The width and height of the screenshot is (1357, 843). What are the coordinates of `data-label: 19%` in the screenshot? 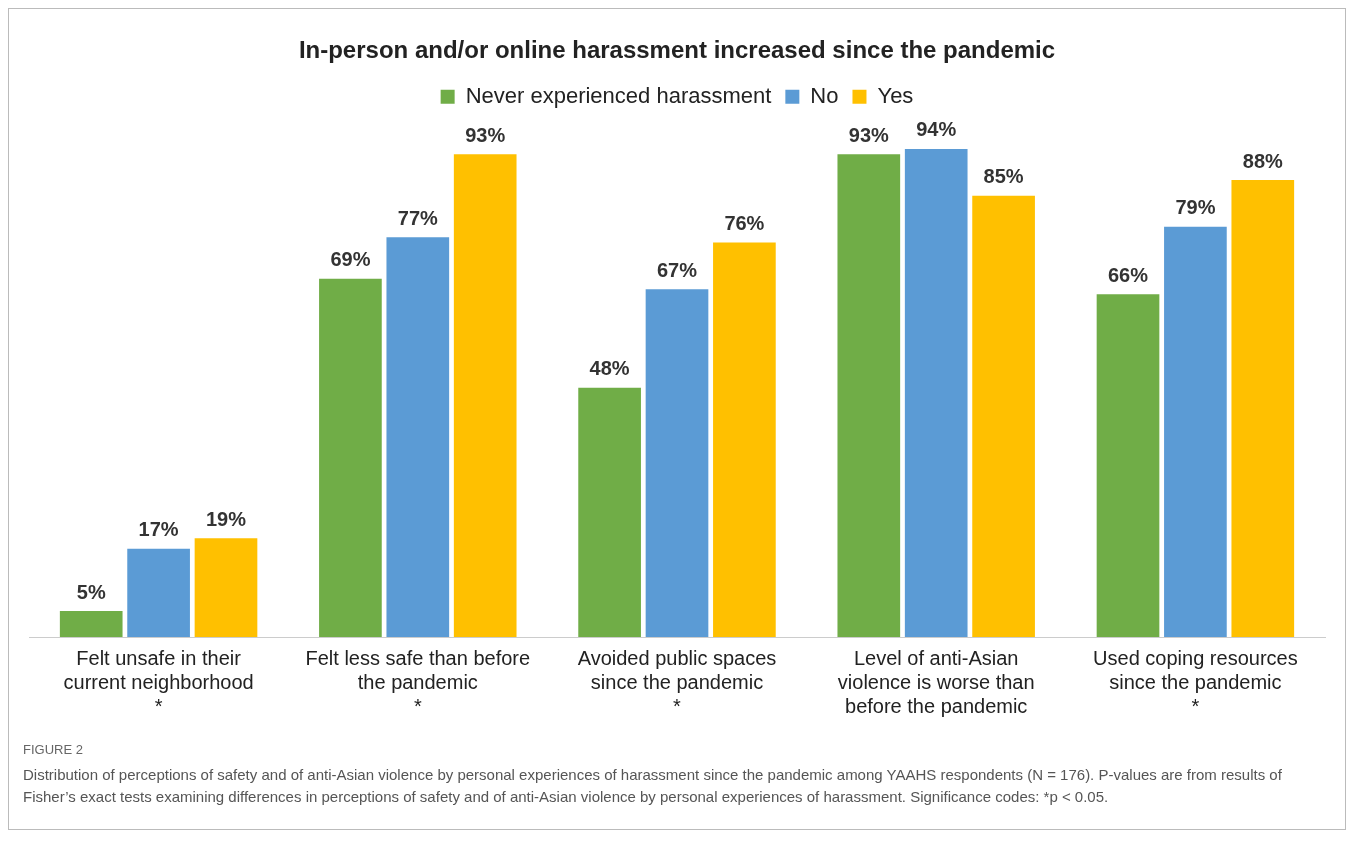 It's located at (226, 518).